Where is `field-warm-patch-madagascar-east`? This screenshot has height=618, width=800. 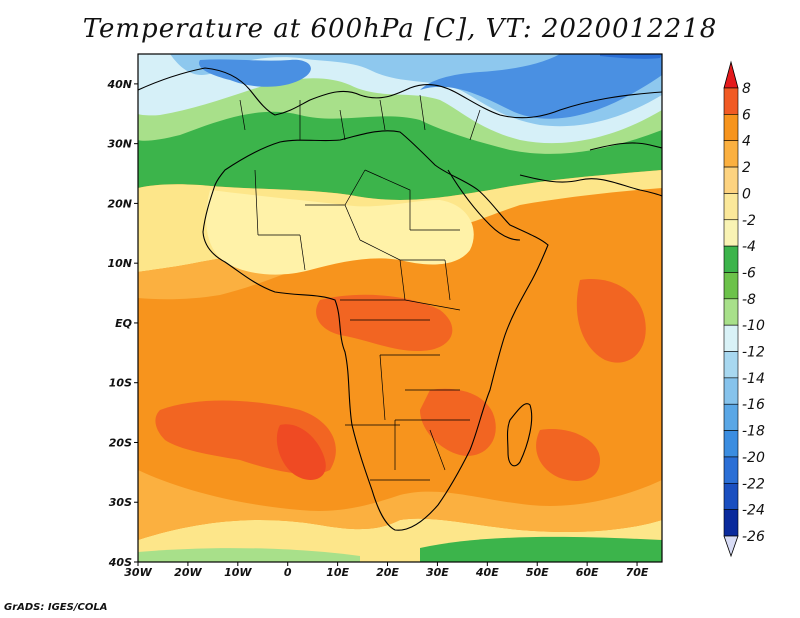 field-warm-patch-madagascar-east is located at coordinates (568, 455).